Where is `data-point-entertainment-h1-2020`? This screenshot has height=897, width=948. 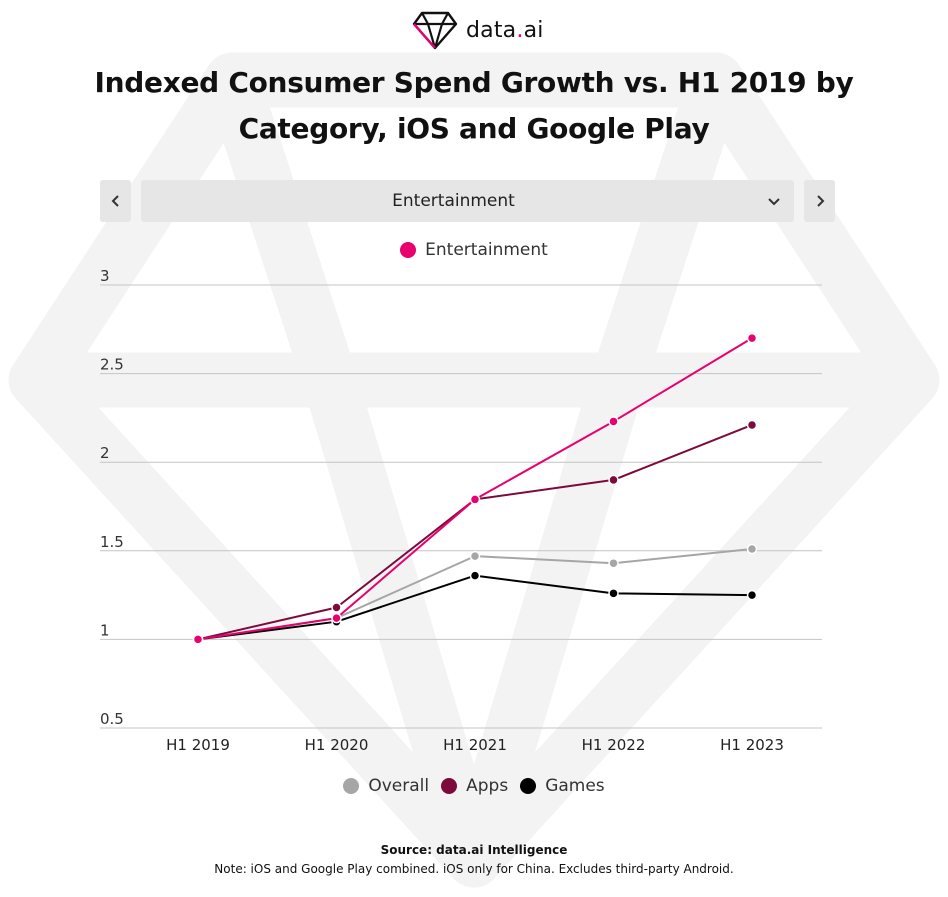
data-point-entertainment-h1-2020 is located at coordinates (336, 618).